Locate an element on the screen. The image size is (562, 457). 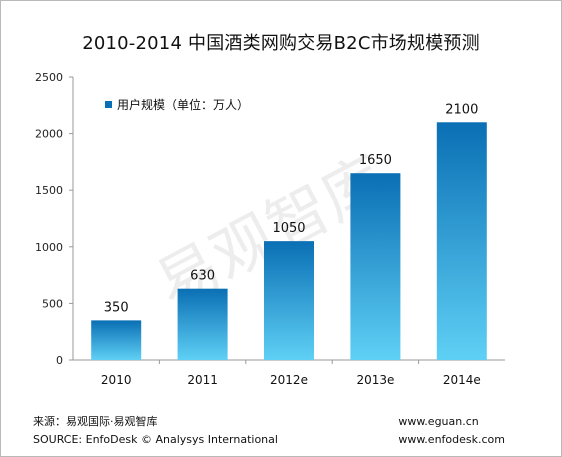
x-tick-label: 2014e is located at coordinates (462, 380).